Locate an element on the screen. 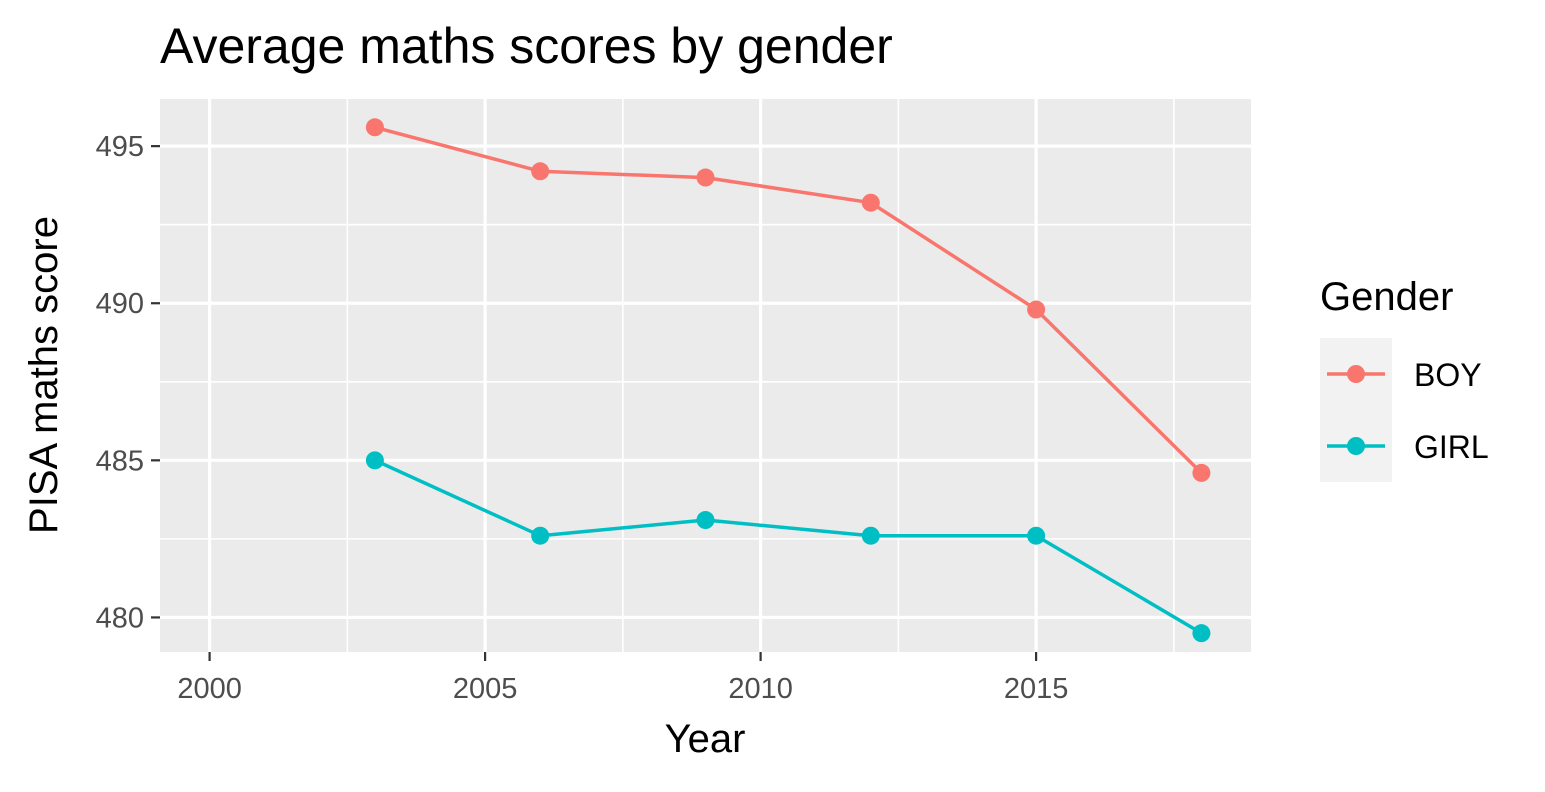  x-axis-title: Year is located at coordinates (705, 739).